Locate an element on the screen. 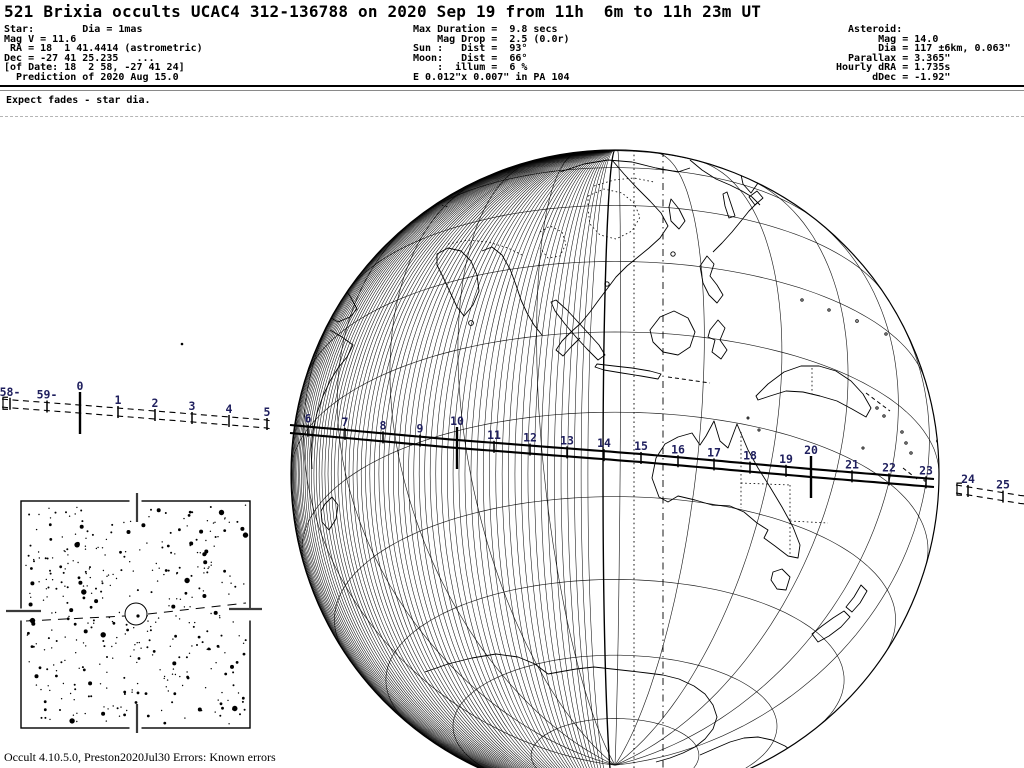 The image size is (1024, 768). stray-dot is located at coordinates (182, 344).